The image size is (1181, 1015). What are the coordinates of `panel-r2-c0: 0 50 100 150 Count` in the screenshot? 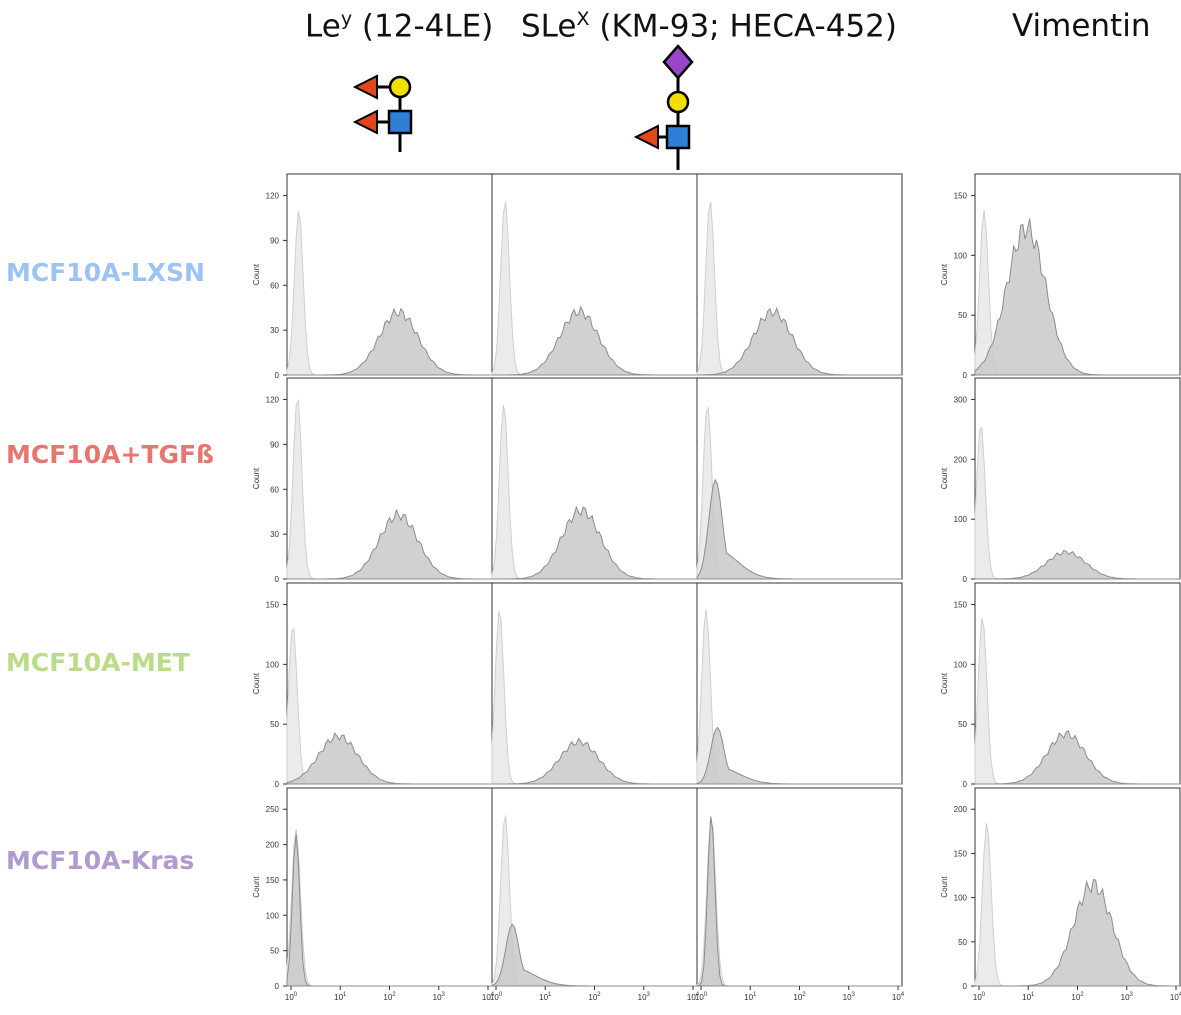 It's located at (372, 685).